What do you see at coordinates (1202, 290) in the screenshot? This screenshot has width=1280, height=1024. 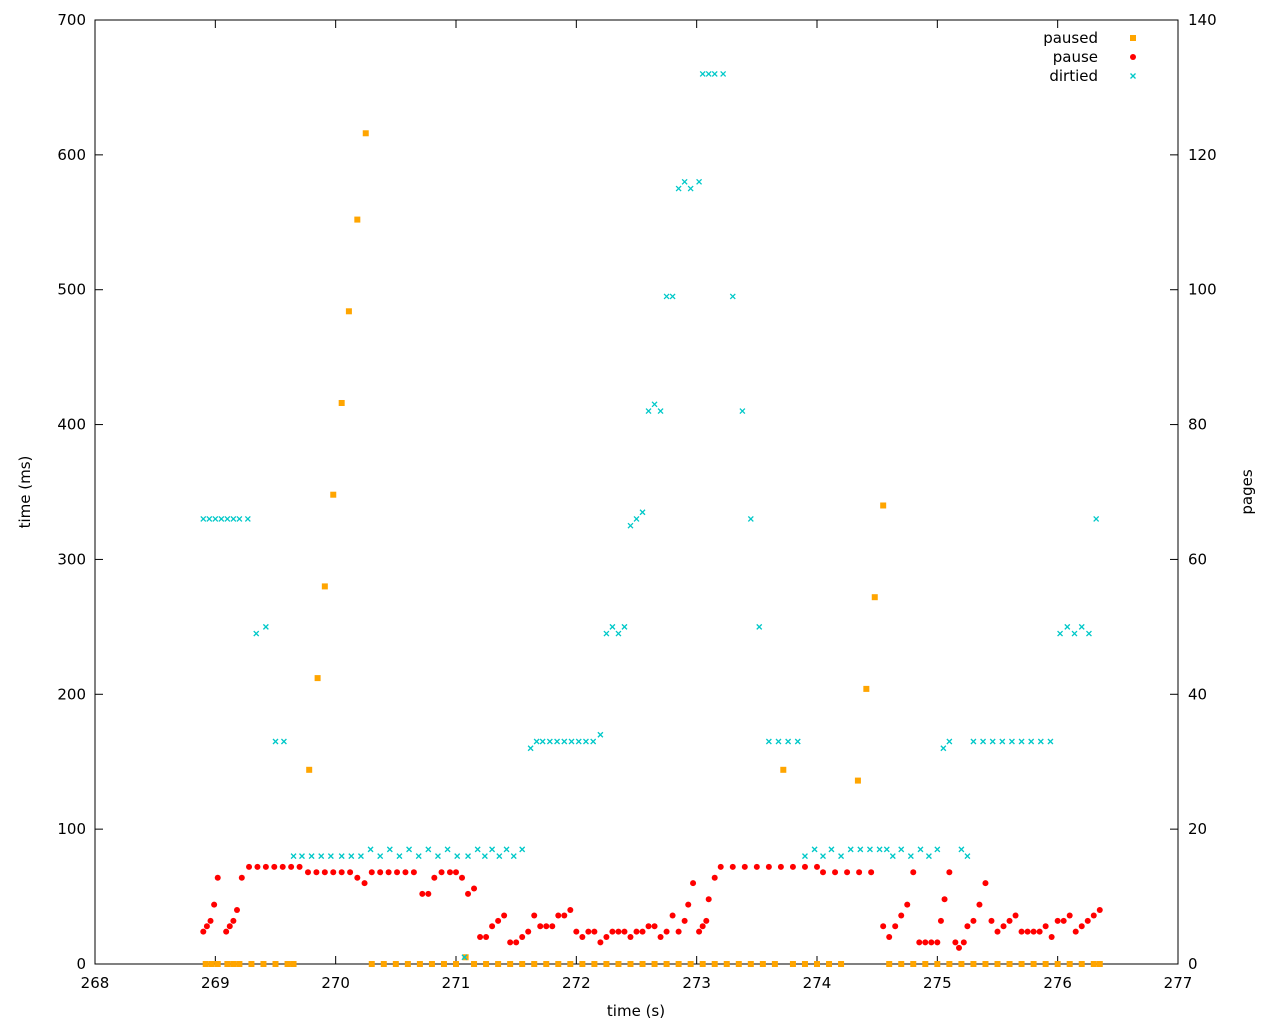 I see `y-right-tick-label: 100` at bounding box center [1202, 290].